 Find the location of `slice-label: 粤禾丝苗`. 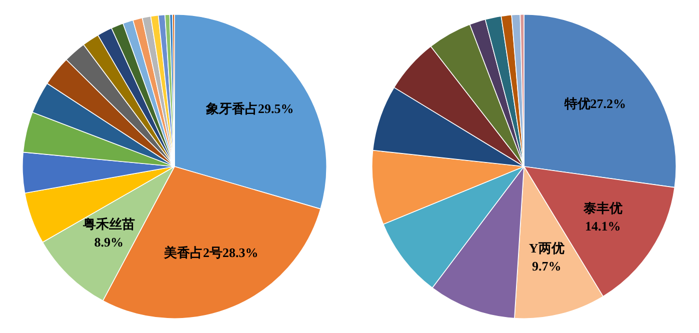

slice-label: 粤禾丝苗 is located at coordinates (108, 224).